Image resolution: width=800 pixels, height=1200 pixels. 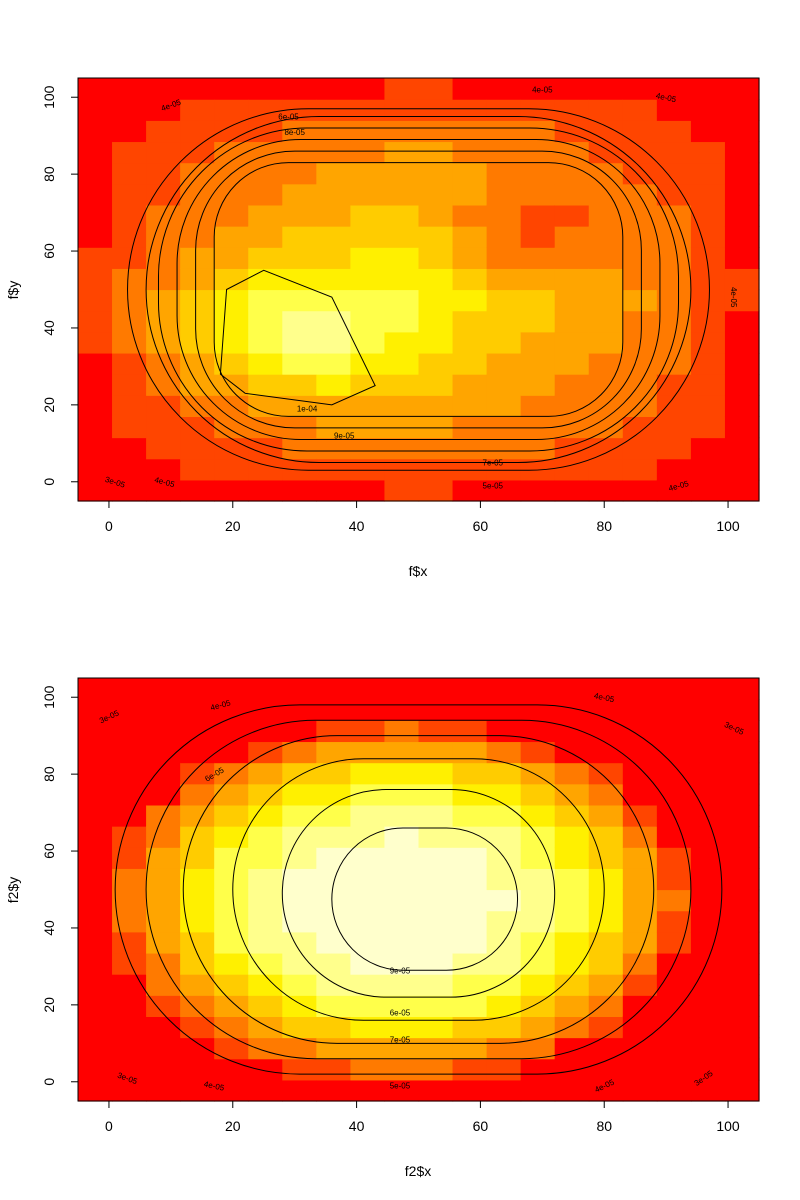 What do you see at coordinates (49, 697) in the screenshot?
I see `y-tick-label: 100` at bounding box center [49, 697].